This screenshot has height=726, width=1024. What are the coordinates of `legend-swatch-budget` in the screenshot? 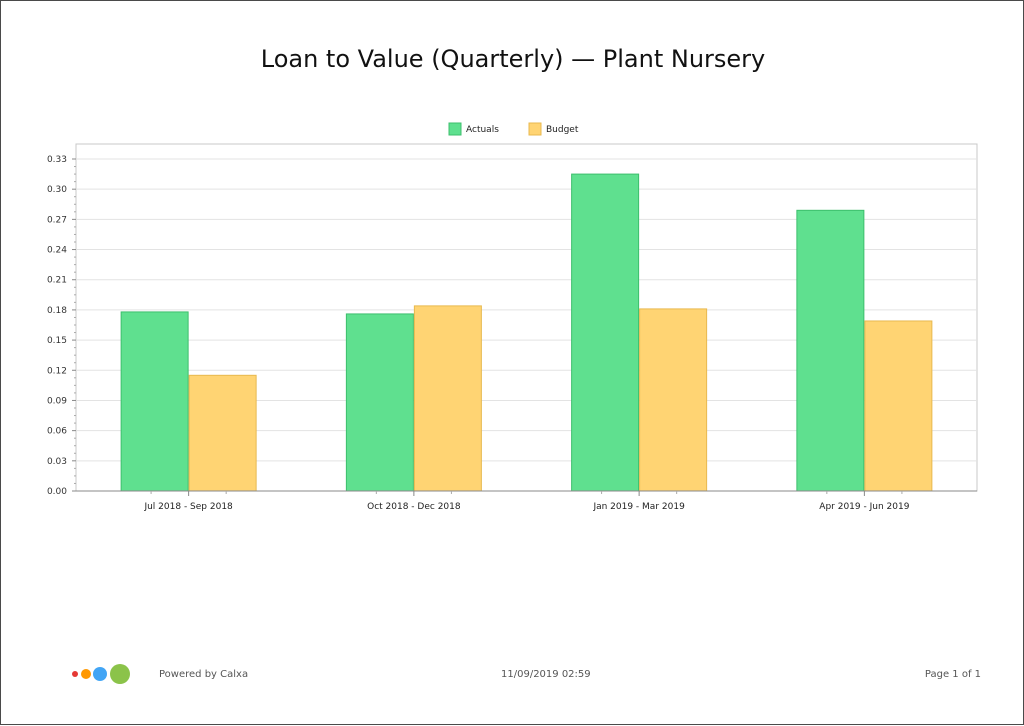 It's located at (535, 129).